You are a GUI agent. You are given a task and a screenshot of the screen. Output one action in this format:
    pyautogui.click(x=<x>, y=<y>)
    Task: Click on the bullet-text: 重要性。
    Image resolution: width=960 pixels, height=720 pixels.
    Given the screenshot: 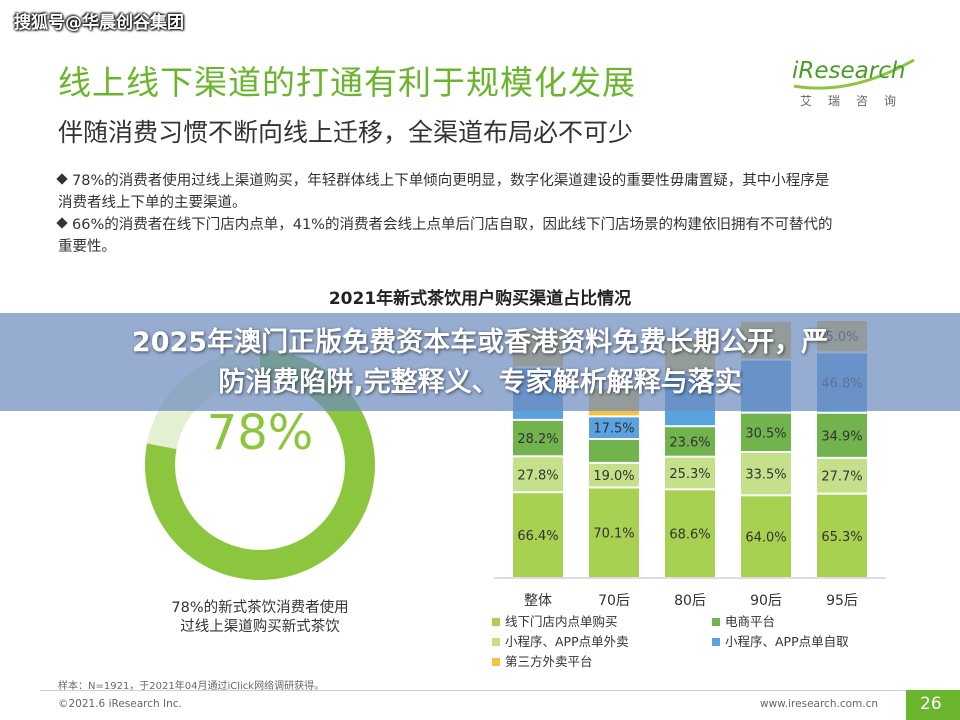 What is the action you would take?
    pyautogui.click(x=87, y=247)
    